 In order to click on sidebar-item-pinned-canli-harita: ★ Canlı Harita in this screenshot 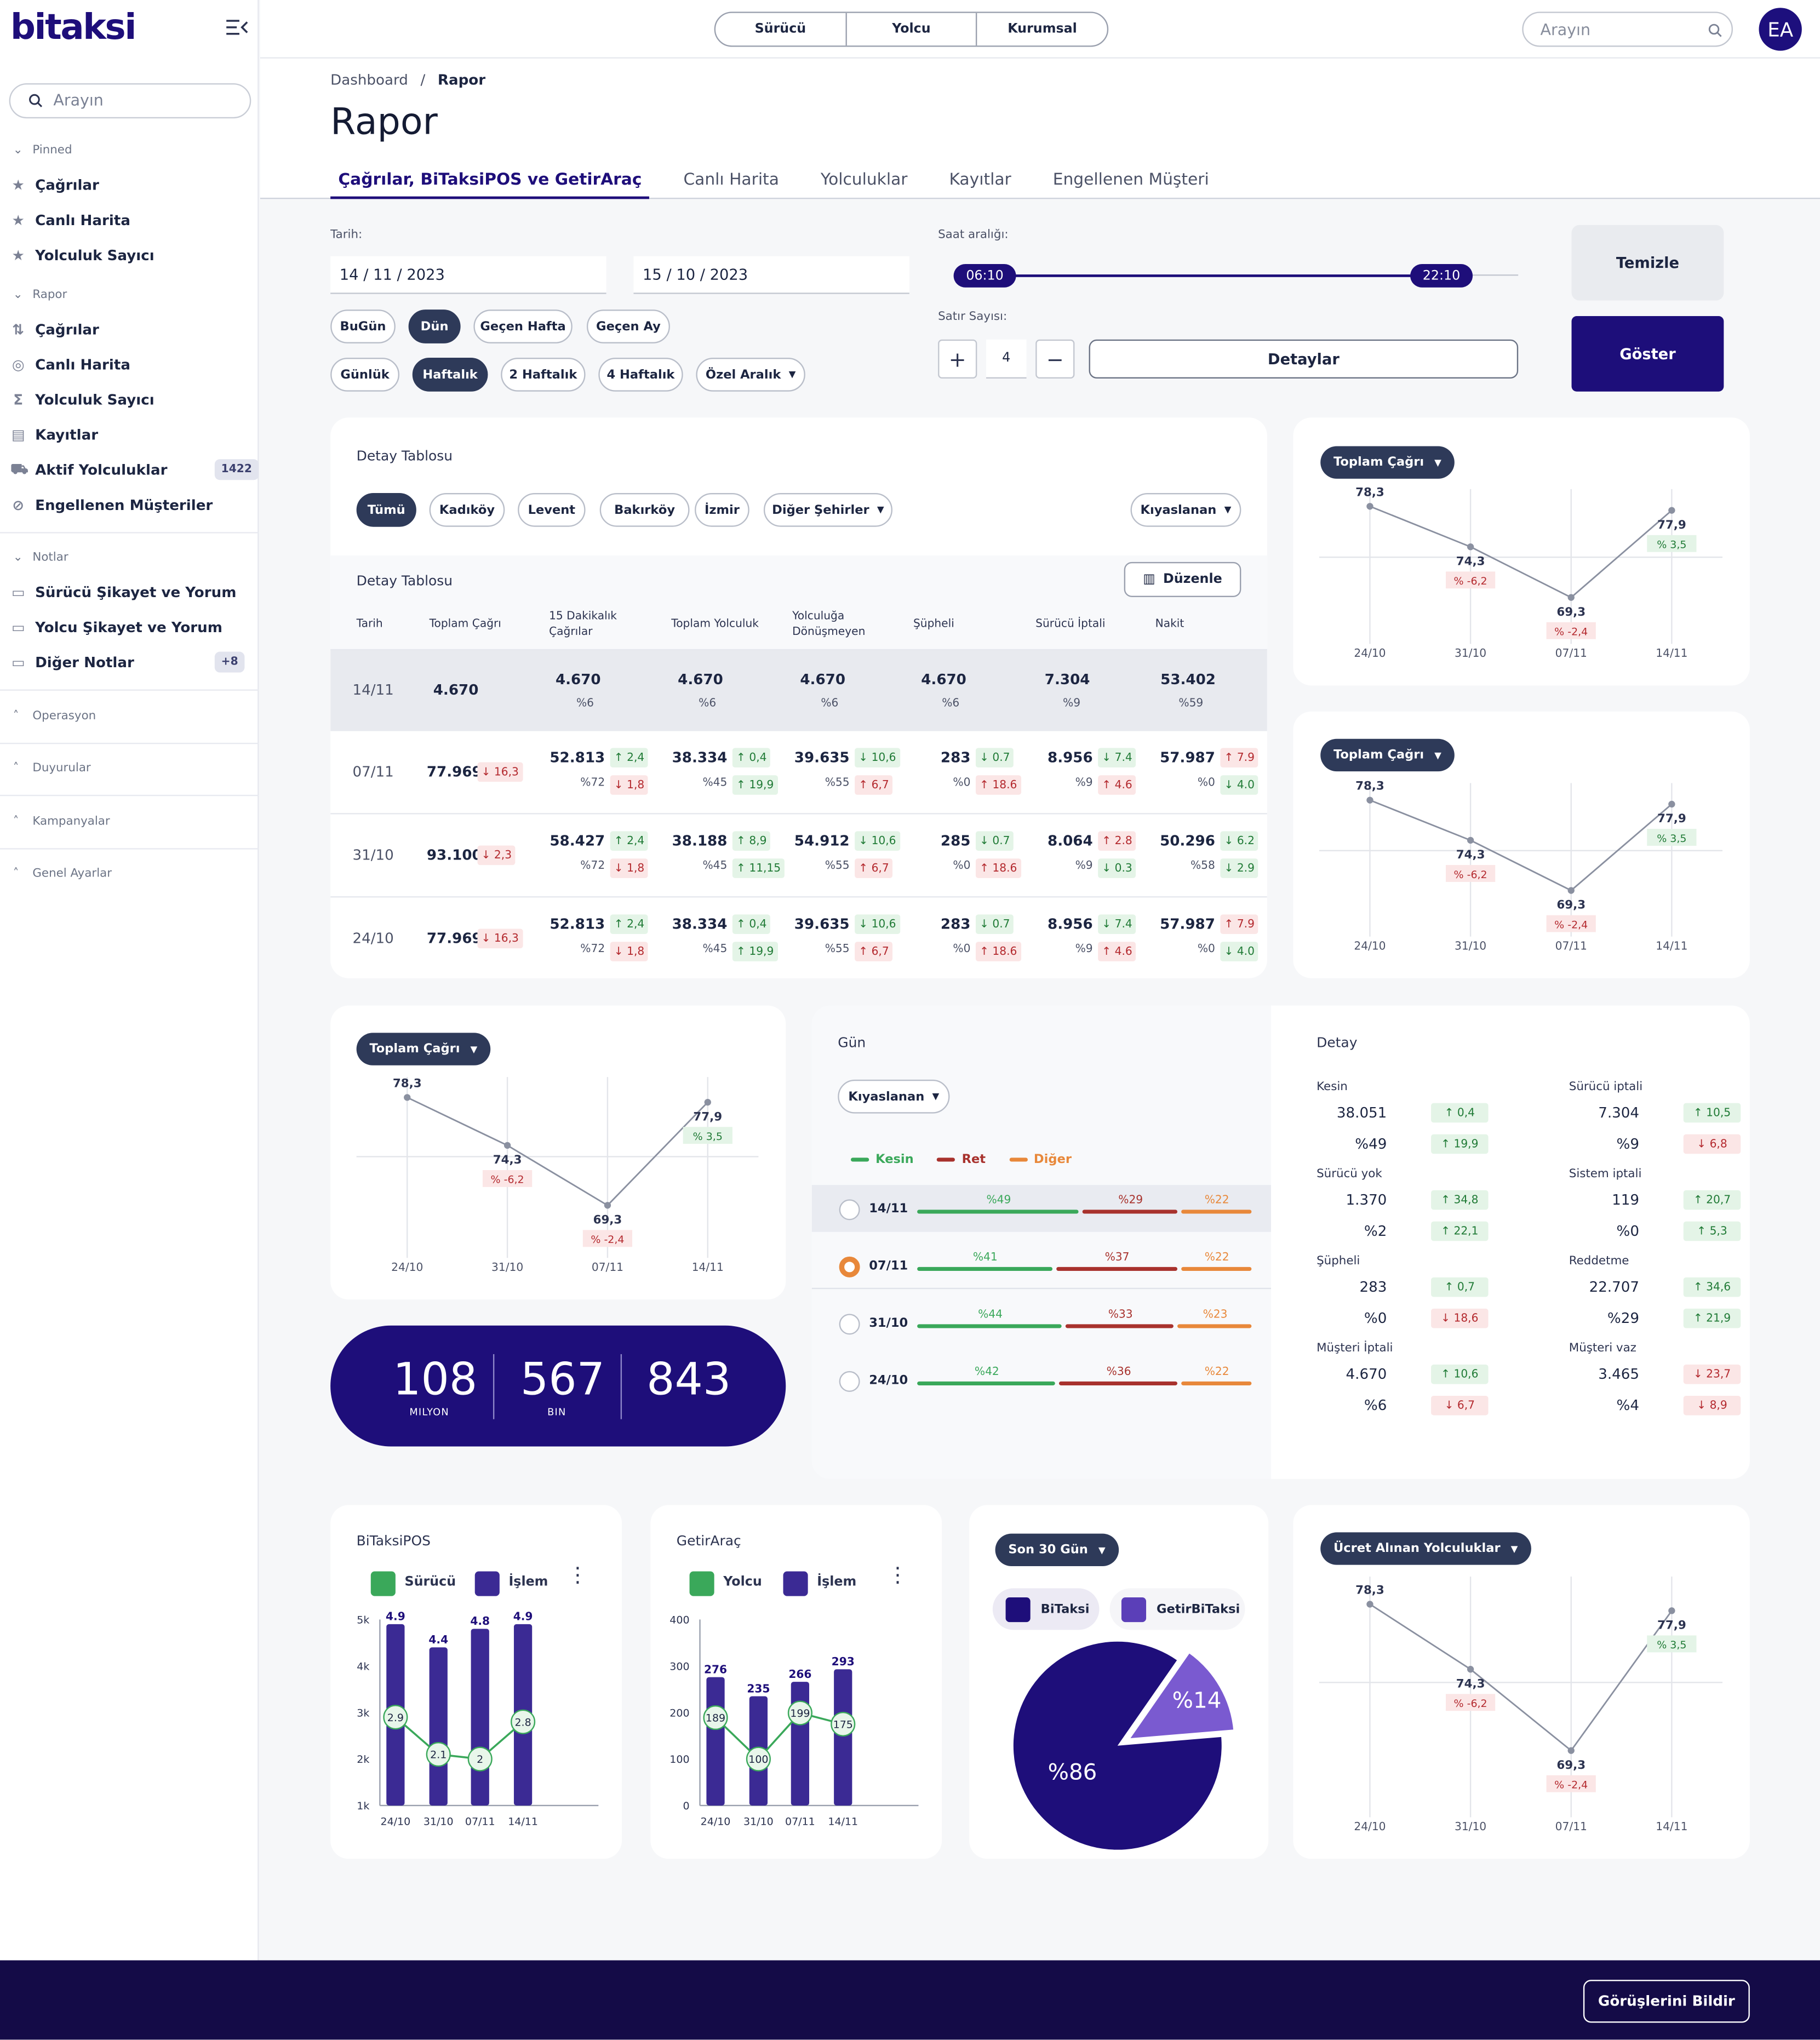, I will do `click(70, 220)`.